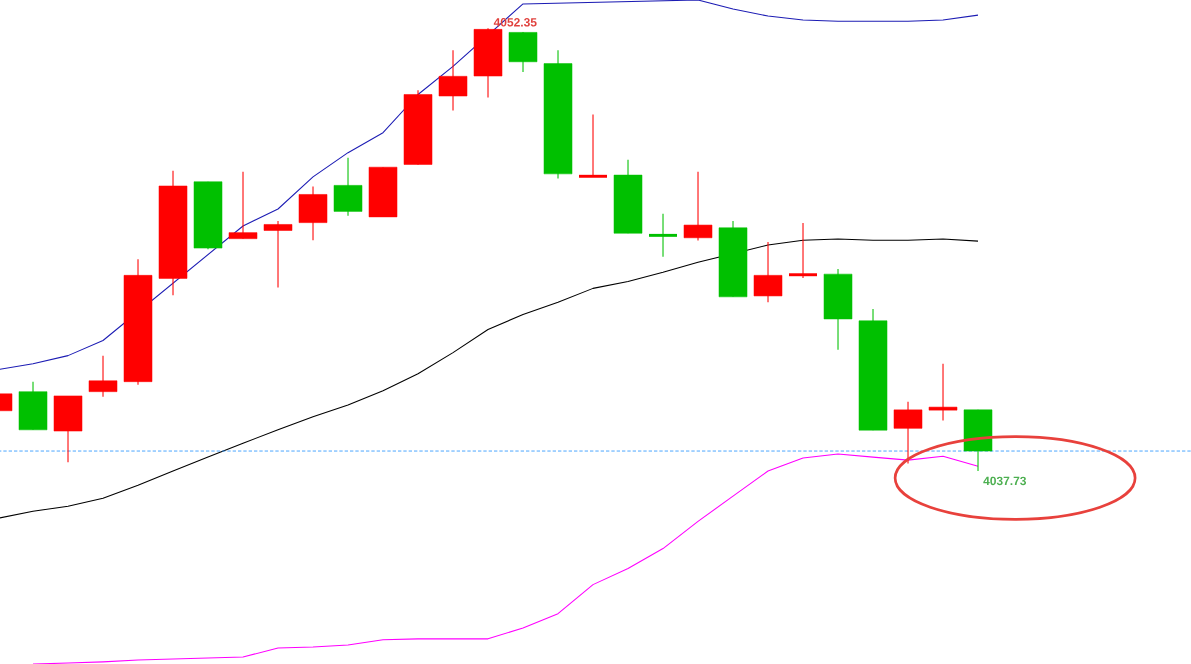  I want to click on text: 4037.73, so click(1005, 481).